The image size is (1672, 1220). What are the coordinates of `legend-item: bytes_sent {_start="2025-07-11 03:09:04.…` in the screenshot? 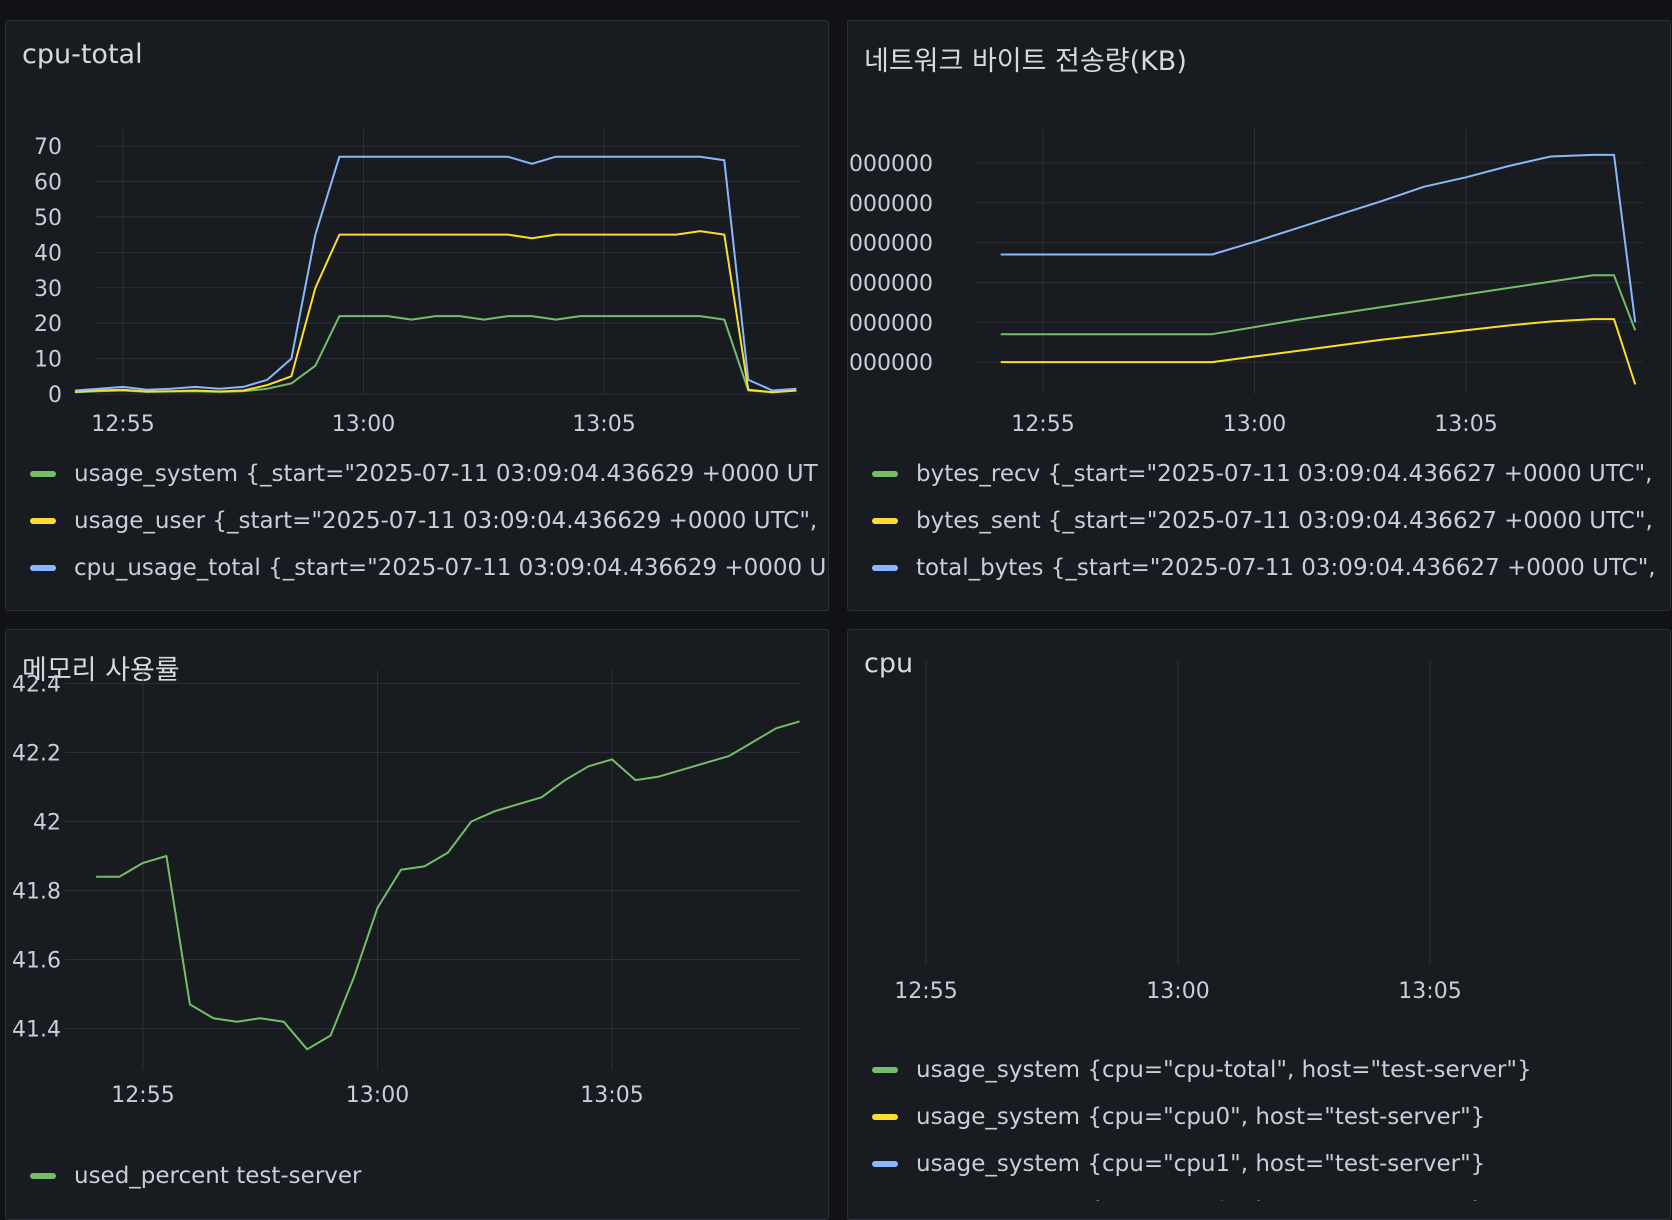 It's located at (1267, 520).